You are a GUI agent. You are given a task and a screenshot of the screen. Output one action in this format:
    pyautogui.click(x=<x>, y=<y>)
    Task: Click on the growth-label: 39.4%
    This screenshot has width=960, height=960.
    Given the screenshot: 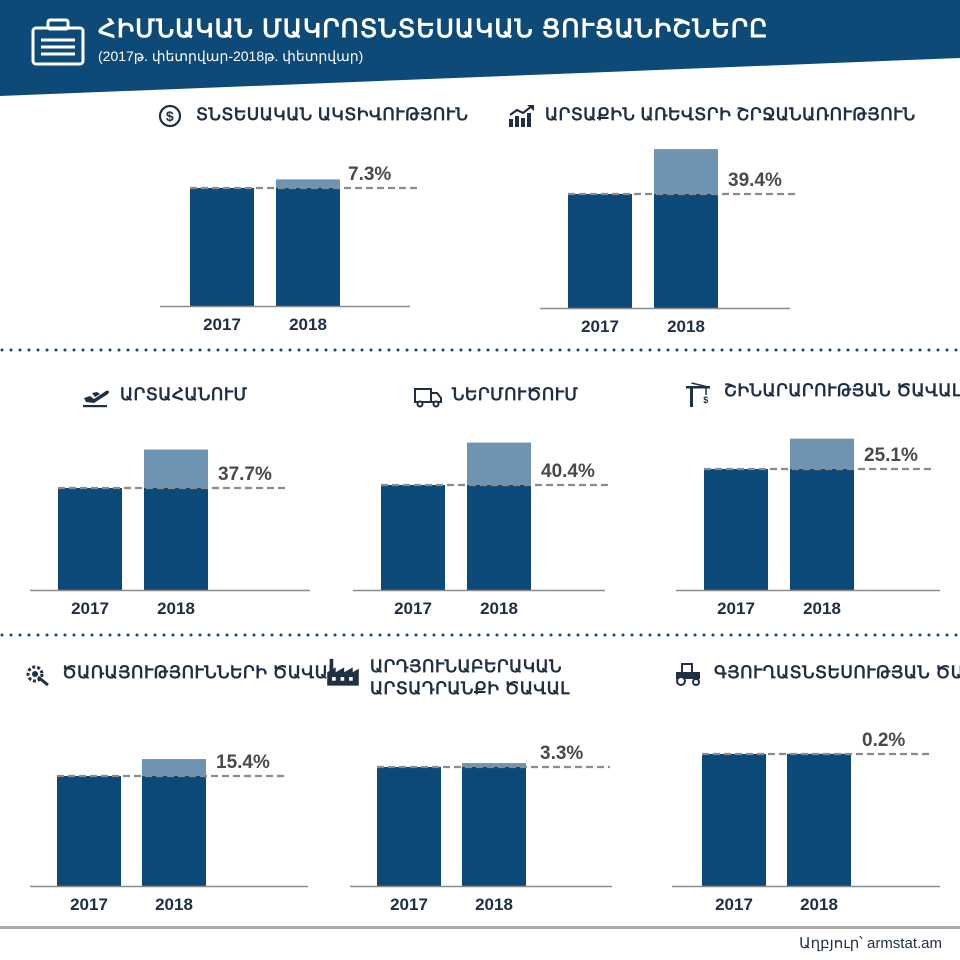 What is the action you would take?
    pyautogui.click(x=755, y=180)
    